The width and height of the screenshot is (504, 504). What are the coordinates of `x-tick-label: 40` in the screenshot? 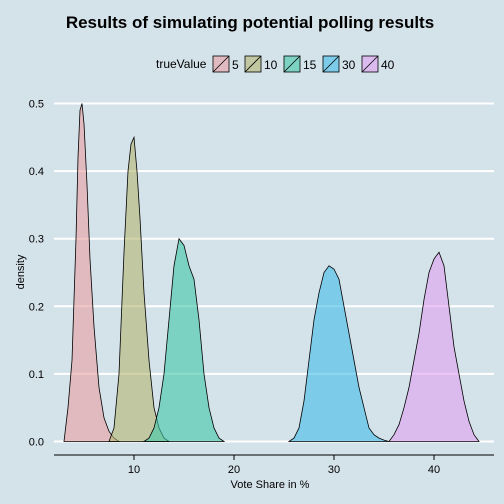 It's located at (434, 470).